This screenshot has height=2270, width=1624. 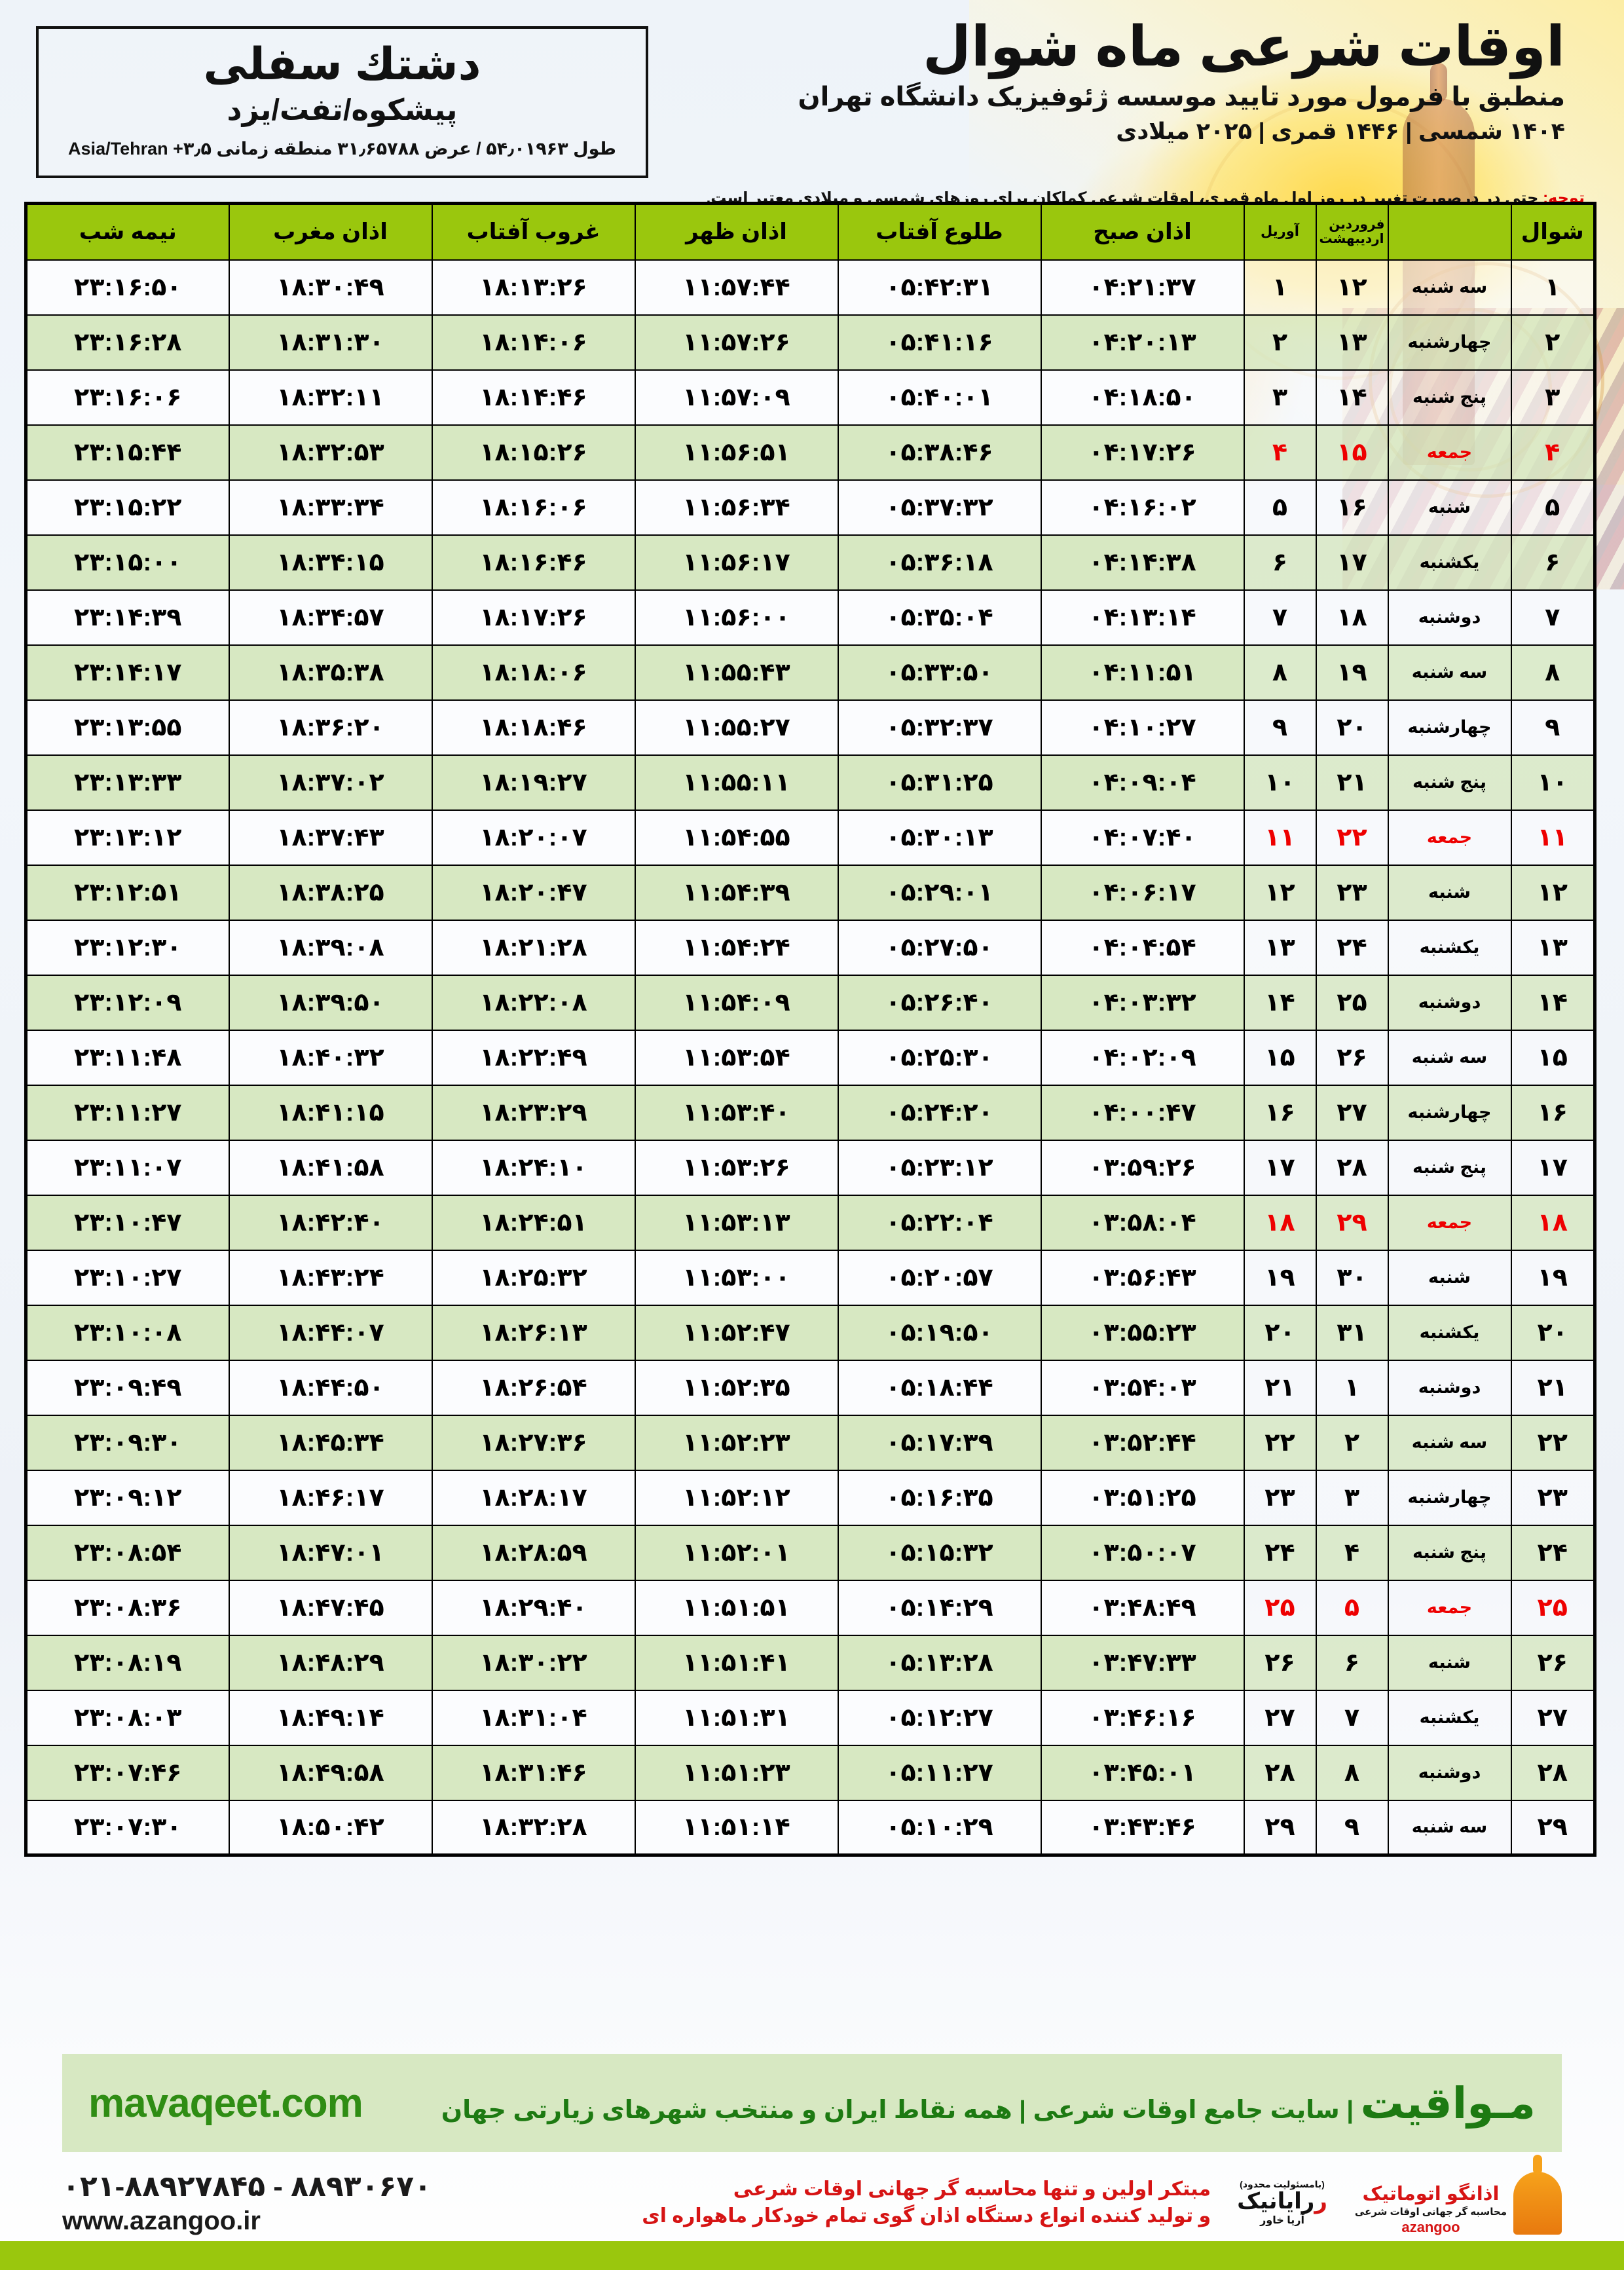 I want to click on cell-shamsi-day: ۱۲, so click(x=1352, y=287).